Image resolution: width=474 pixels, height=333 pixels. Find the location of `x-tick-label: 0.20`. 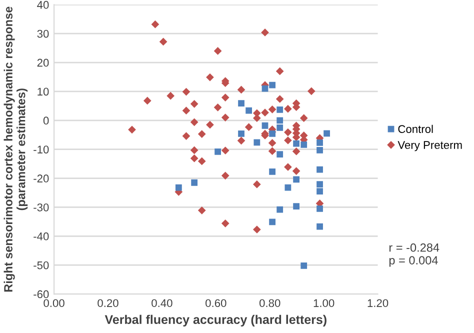

x-tick-label: 0.20 is located at coordinates (108, 303).